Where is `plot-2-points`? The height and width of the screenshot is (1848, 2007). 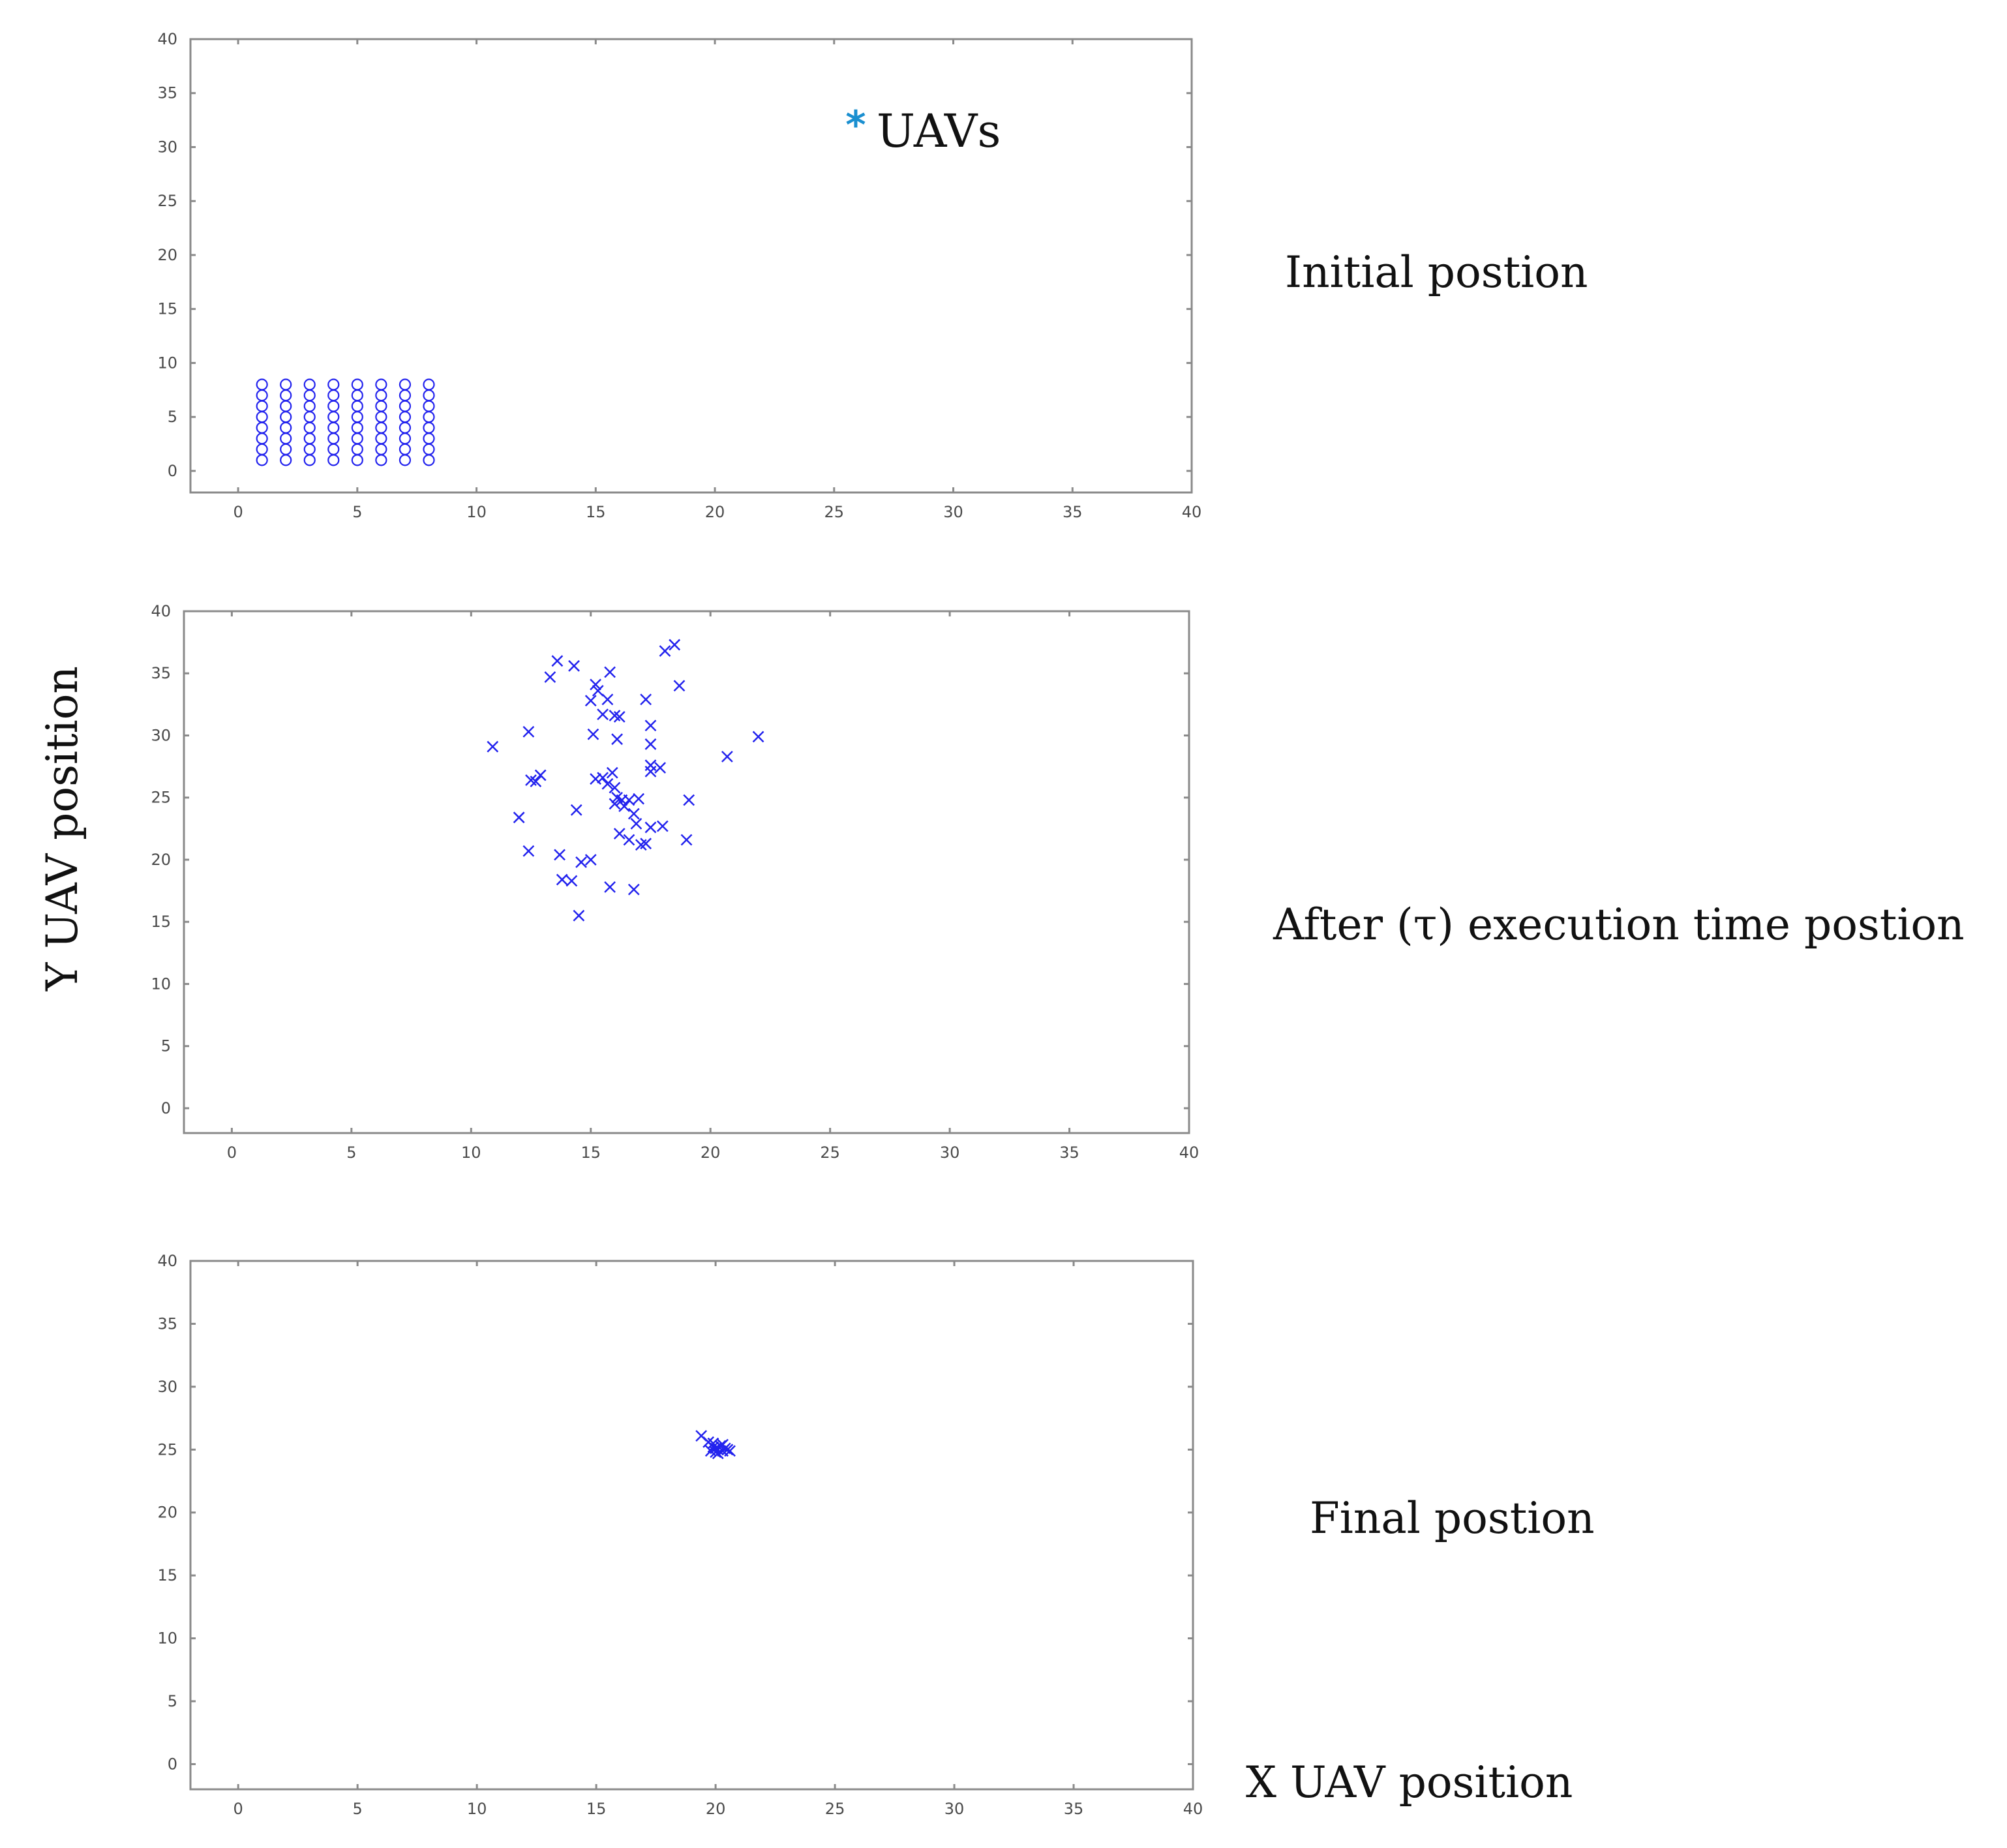
plot-2-points is located at coordinates (625, 780).